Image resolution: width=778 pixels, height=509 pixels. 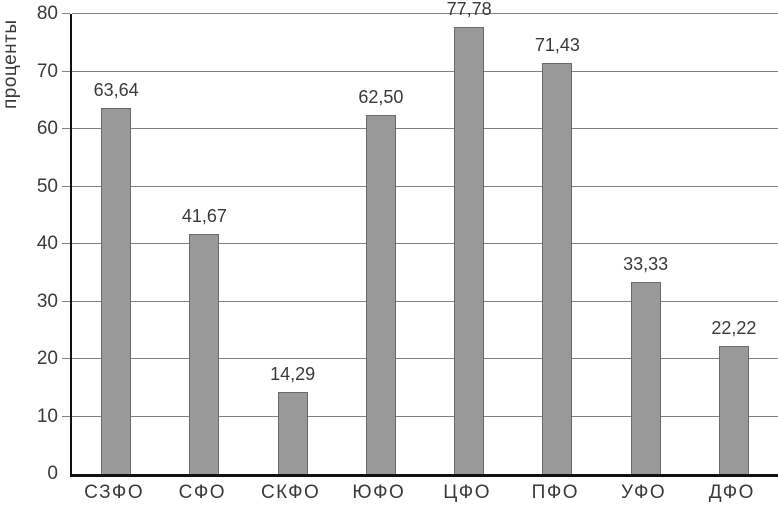 What do you see at coordinates (116, 291) in the screenshot?
I see `bar-СЗФО` at bounding box center [116, 291].